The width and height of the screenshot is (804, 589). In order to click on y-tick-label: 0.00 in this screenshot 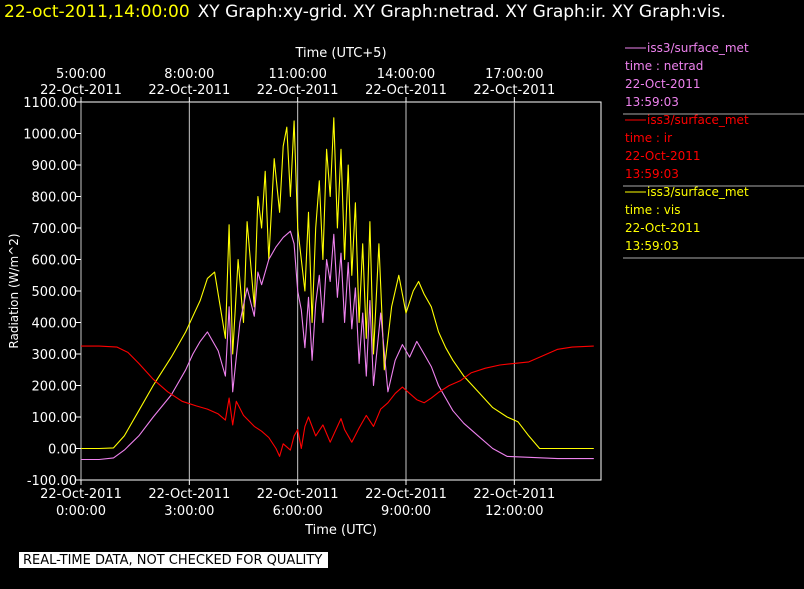, I will do `click(62, 450)`.